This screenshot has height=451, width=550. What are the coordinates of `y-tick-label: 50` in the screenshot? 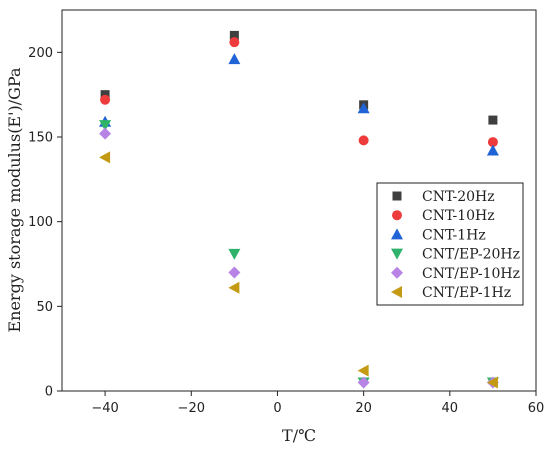 It's located at (44, 307).